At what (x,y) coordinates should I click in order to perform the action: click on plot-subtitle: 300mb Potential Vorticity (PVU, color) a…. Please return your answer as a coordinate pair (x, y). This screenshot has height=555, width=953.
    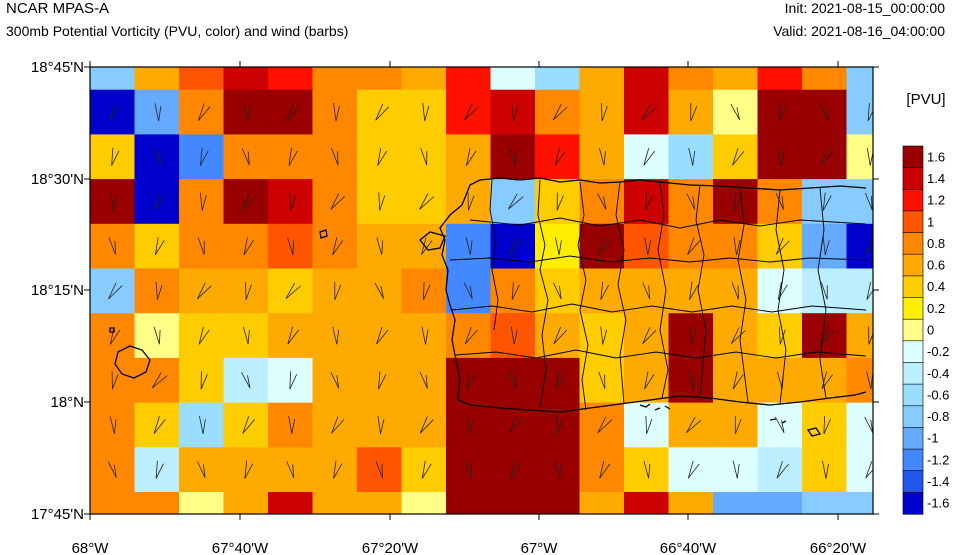
    Looking at the image, I should click on (177, 31).